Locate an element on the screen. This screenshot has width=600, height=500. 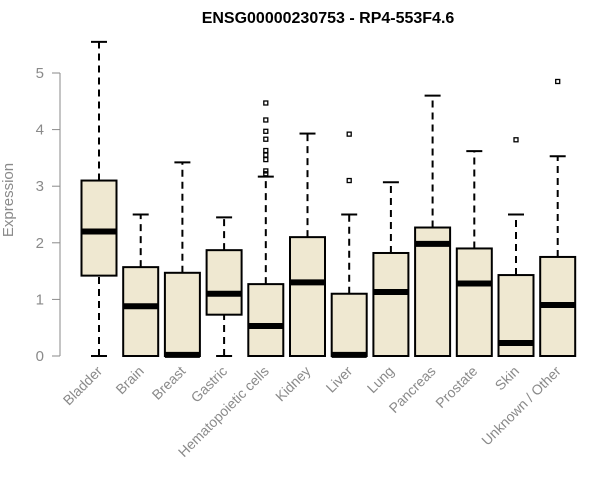
x-tick-label: Brain is located at coordinates (129, 380).